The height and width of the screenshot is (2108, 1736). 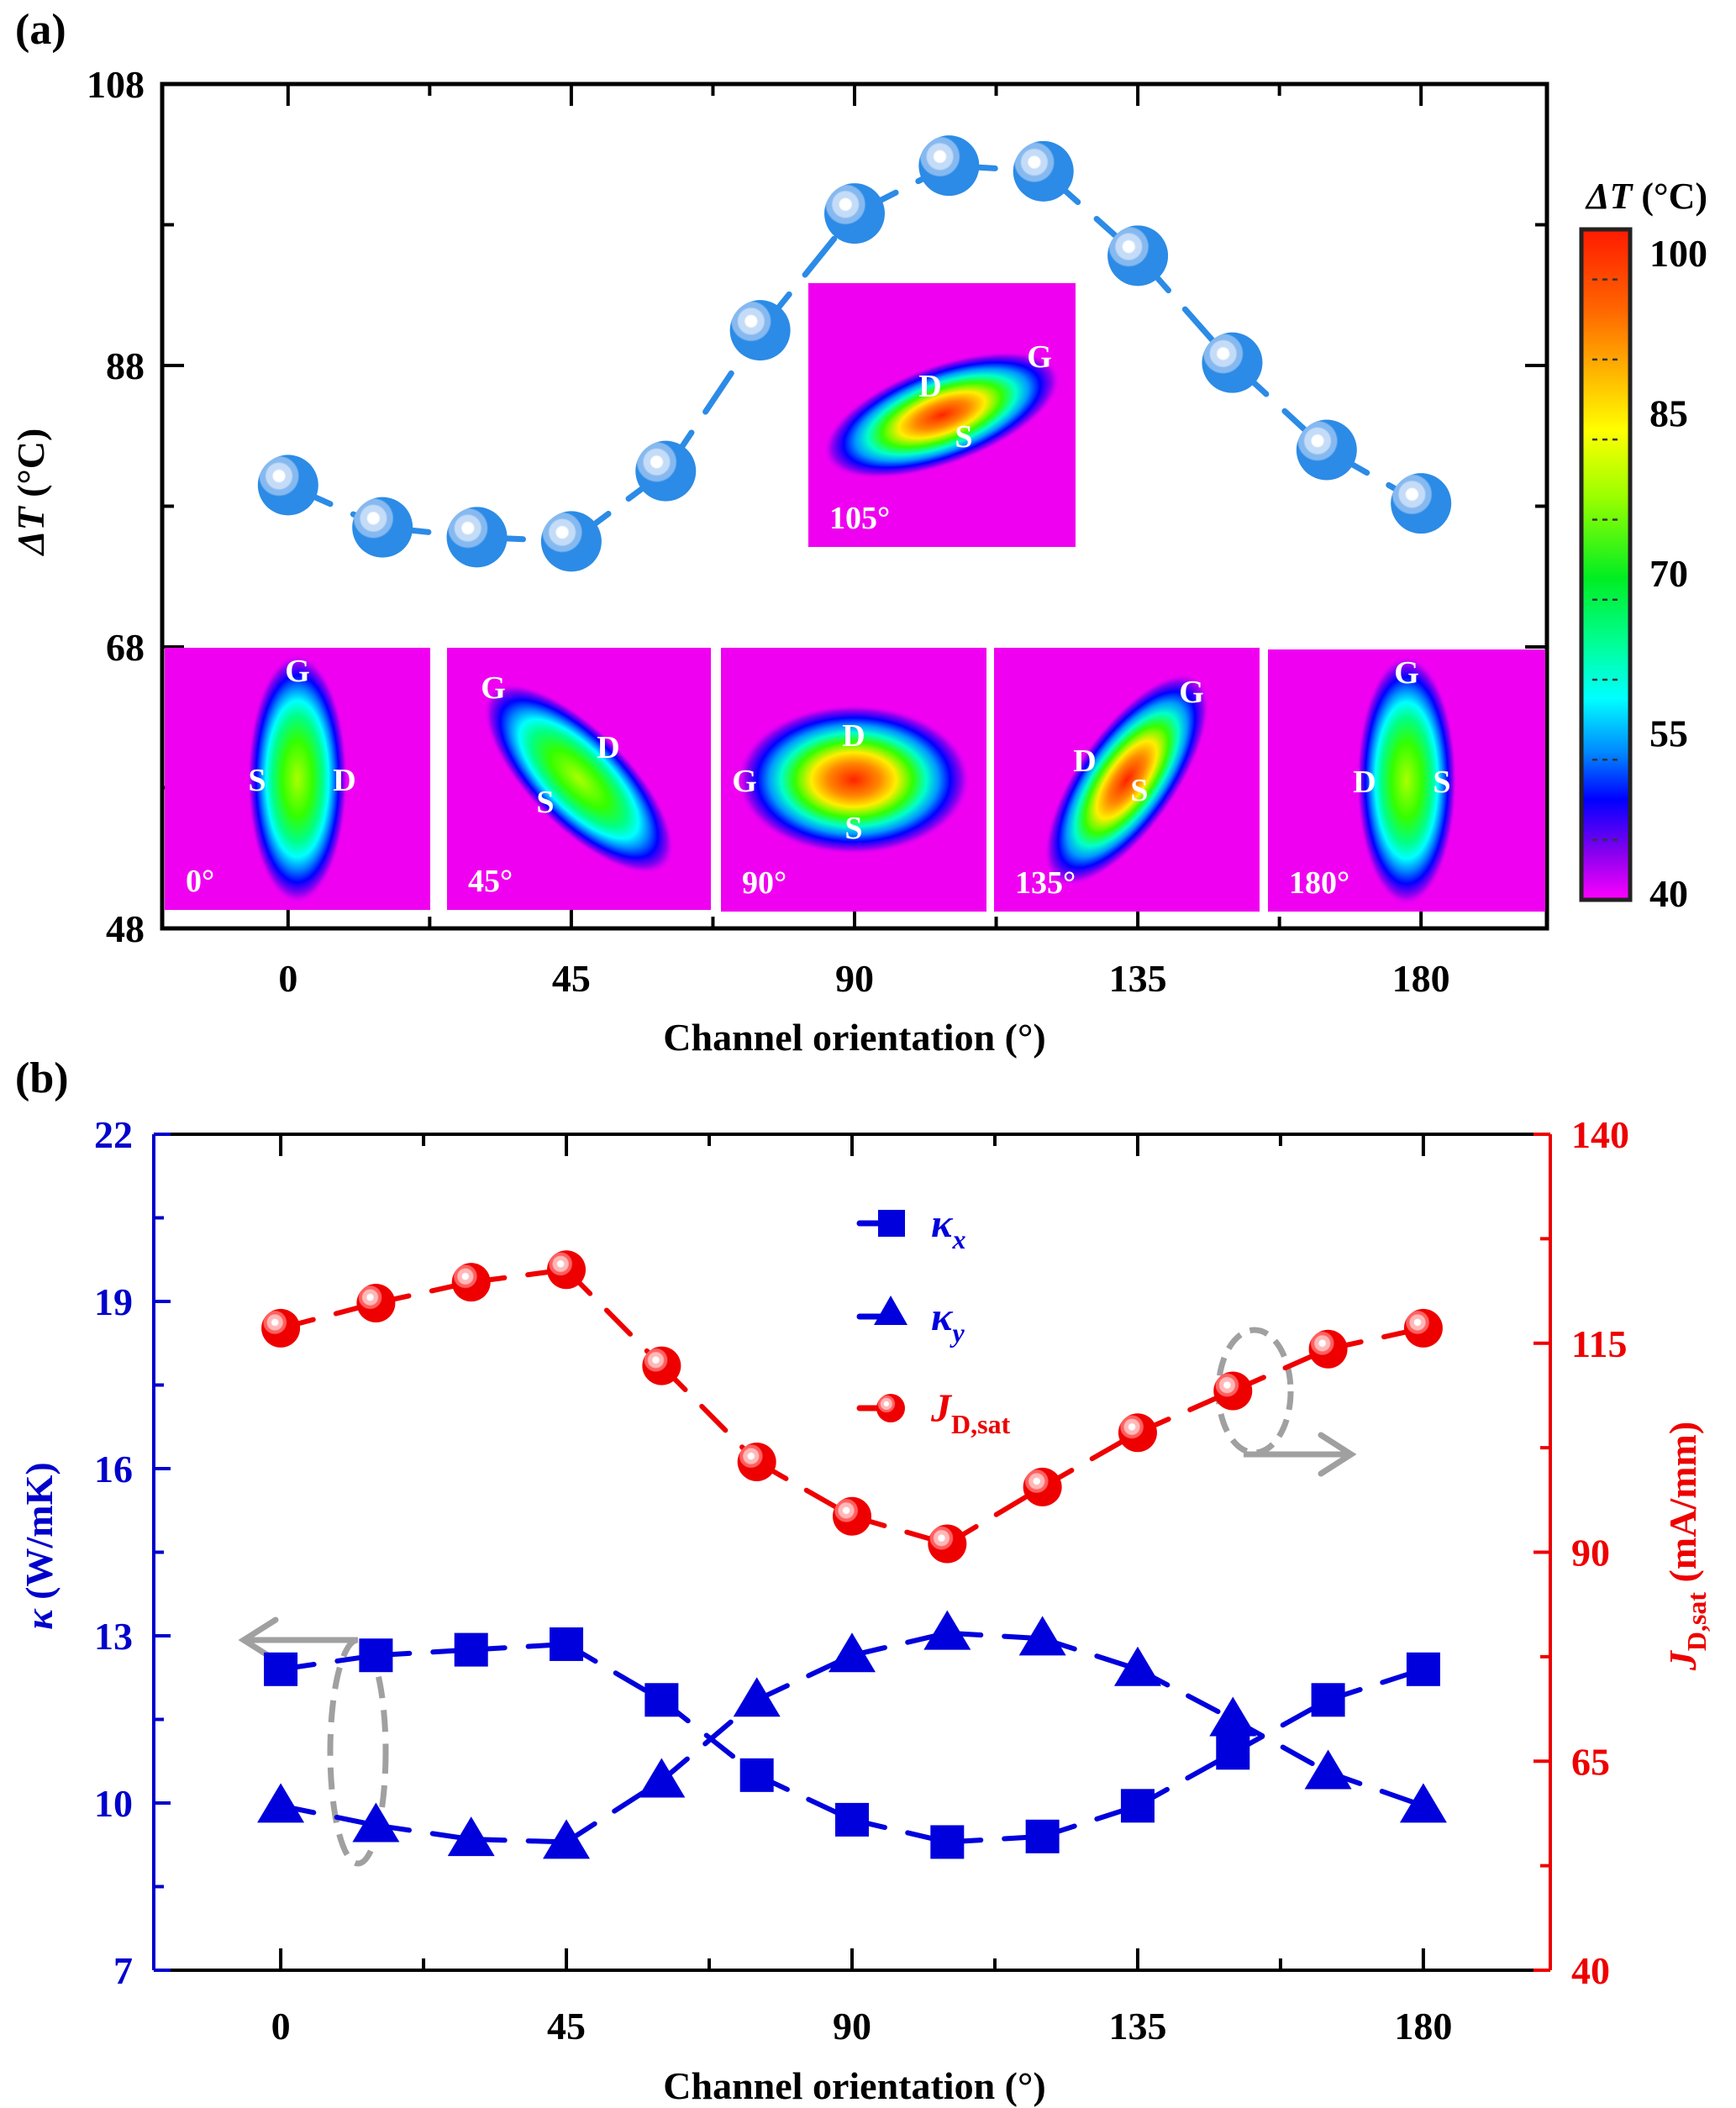 I want to click on colorbar-title-symbol: ΔT, so click(x=1609, y=196).